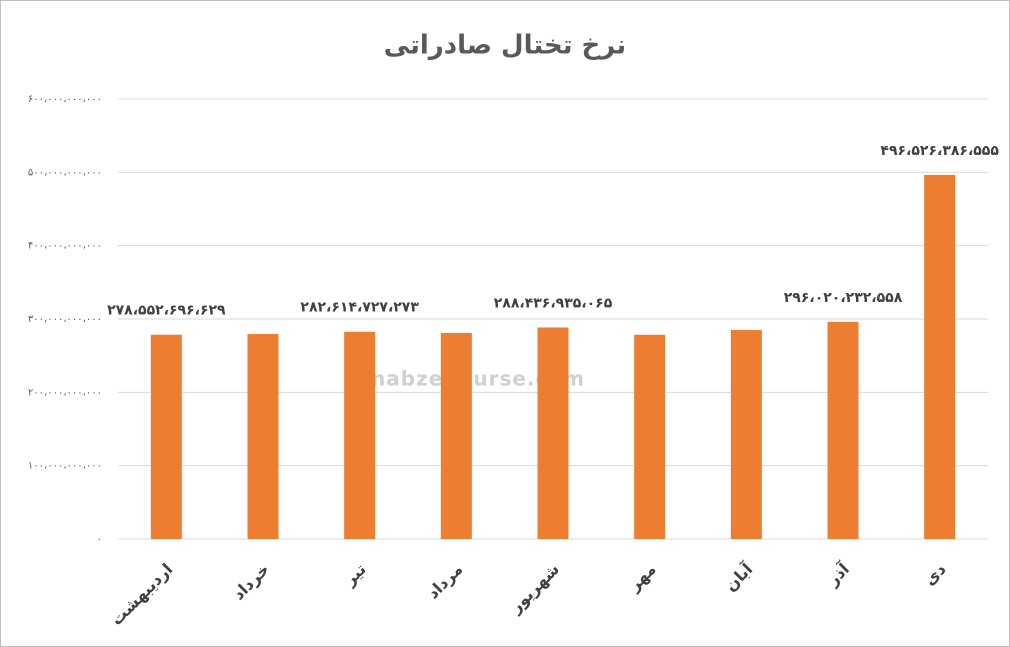 The height and width of the screenshot is (647, 1010). I want to click on y-tick-label: ۵۰۰،۰۰۰،۰۰۰،۰۰۰, so click(65, 172).